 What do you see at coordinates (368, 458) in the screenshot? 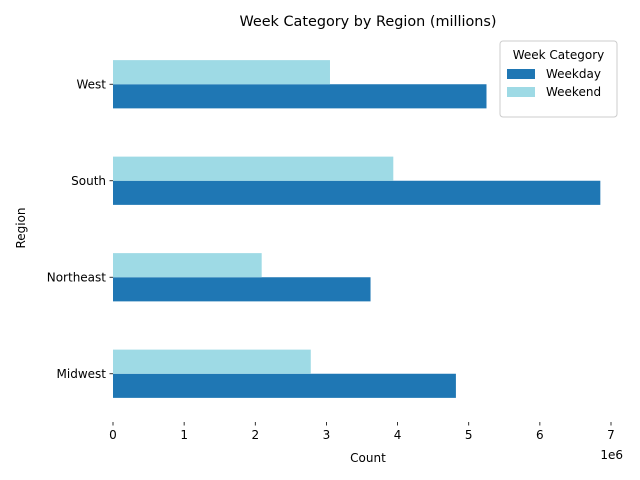
I see `x-axis-label: Count` at bounding box center [368, 458].